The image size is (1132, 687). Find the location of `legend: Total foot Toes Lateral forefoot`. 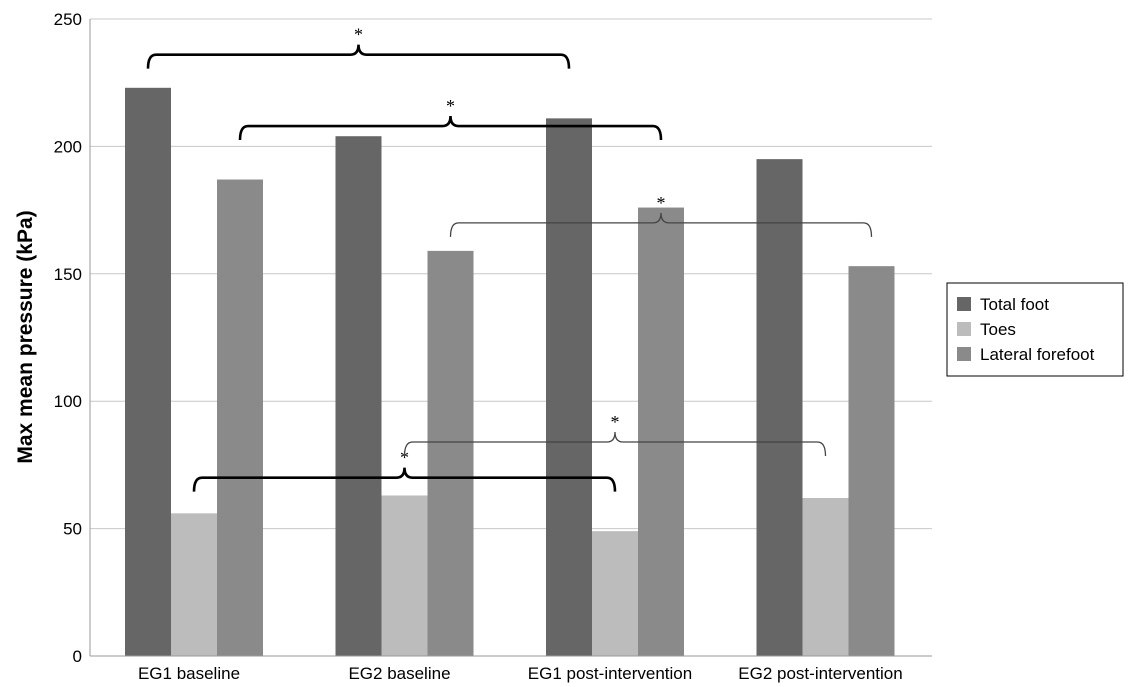

legend: Total foot Toes Lateral forefoot is located at coordinates (1035, 329).